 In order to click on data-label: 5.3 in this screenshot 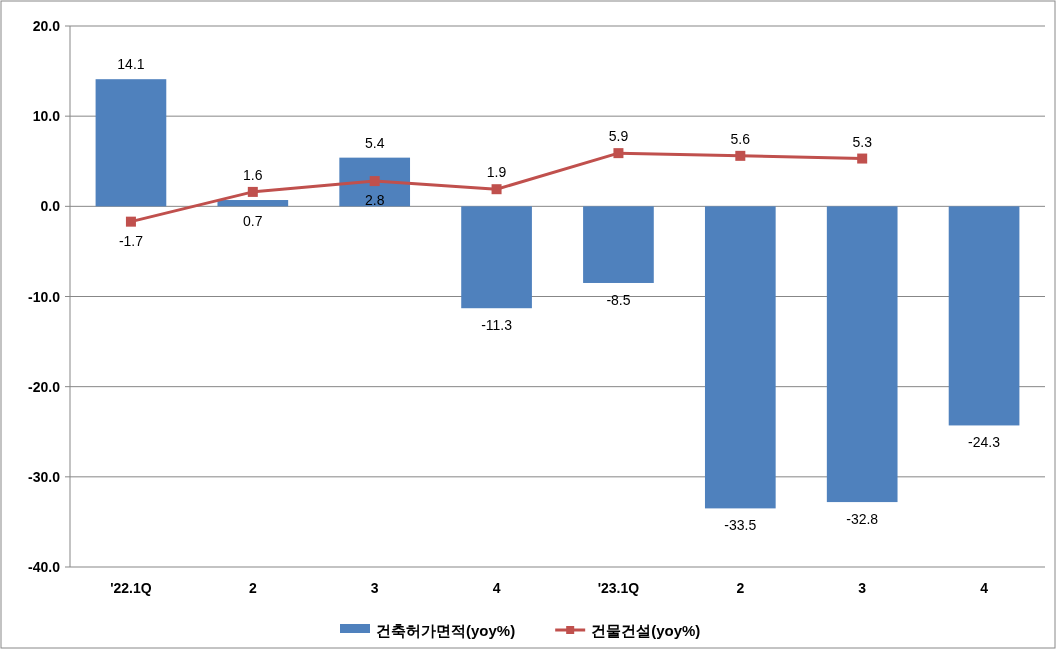, I will do `click(862, 141)`.